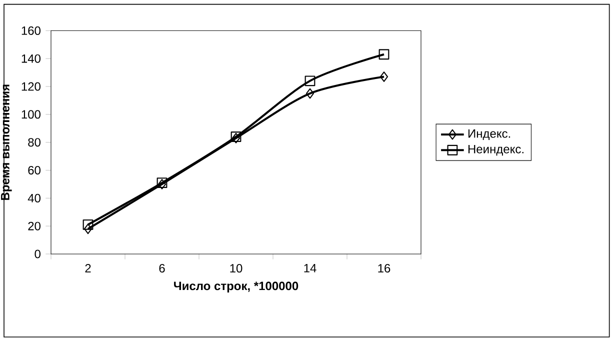 The image size is (614, 341). What do you see at coordinates (31, 86) in the screenshot?
I see `y-tick-label: 120` at bounding box center [31, 86].